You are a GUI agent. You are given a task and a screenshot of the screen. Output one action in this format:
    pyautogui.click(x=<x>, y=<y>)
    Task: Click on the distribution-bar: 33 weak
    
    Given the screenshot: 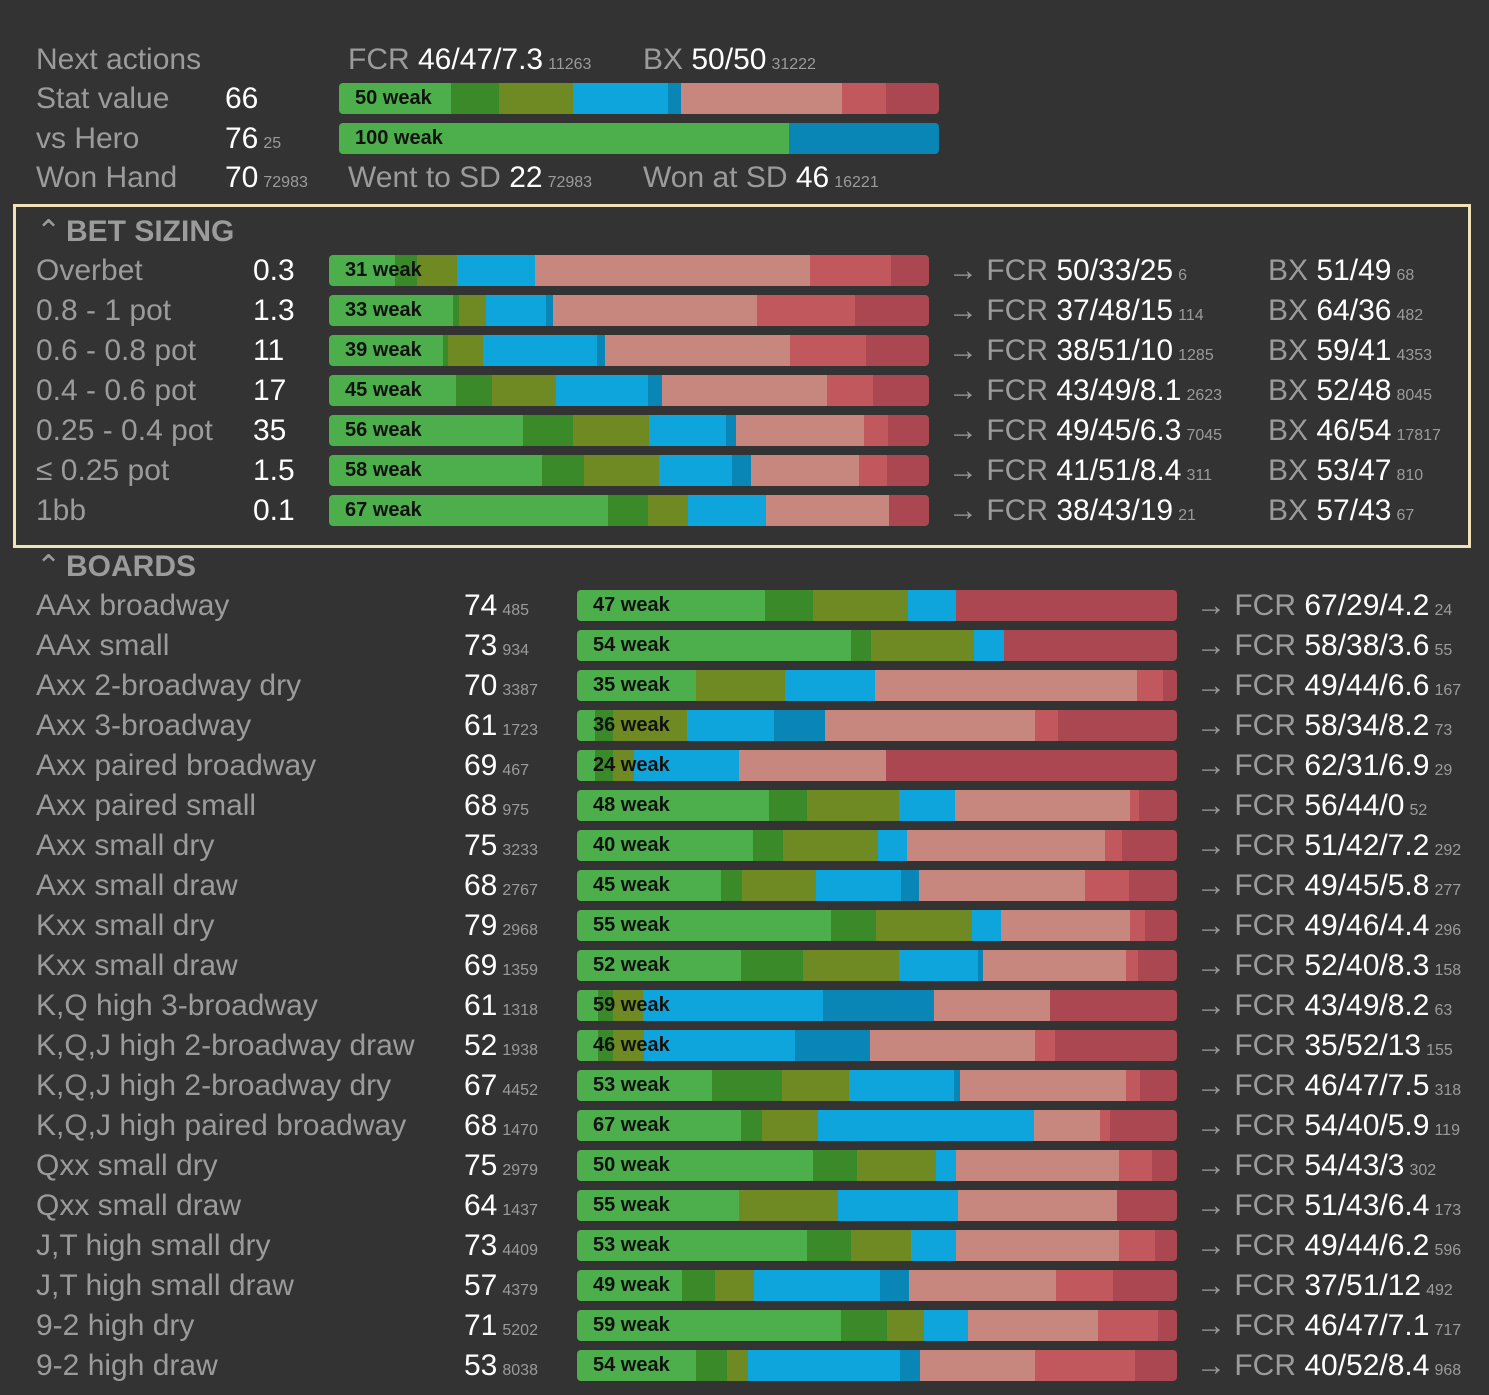 What is the action you would take?
    pyautogui.click(x=629, y=310)
    